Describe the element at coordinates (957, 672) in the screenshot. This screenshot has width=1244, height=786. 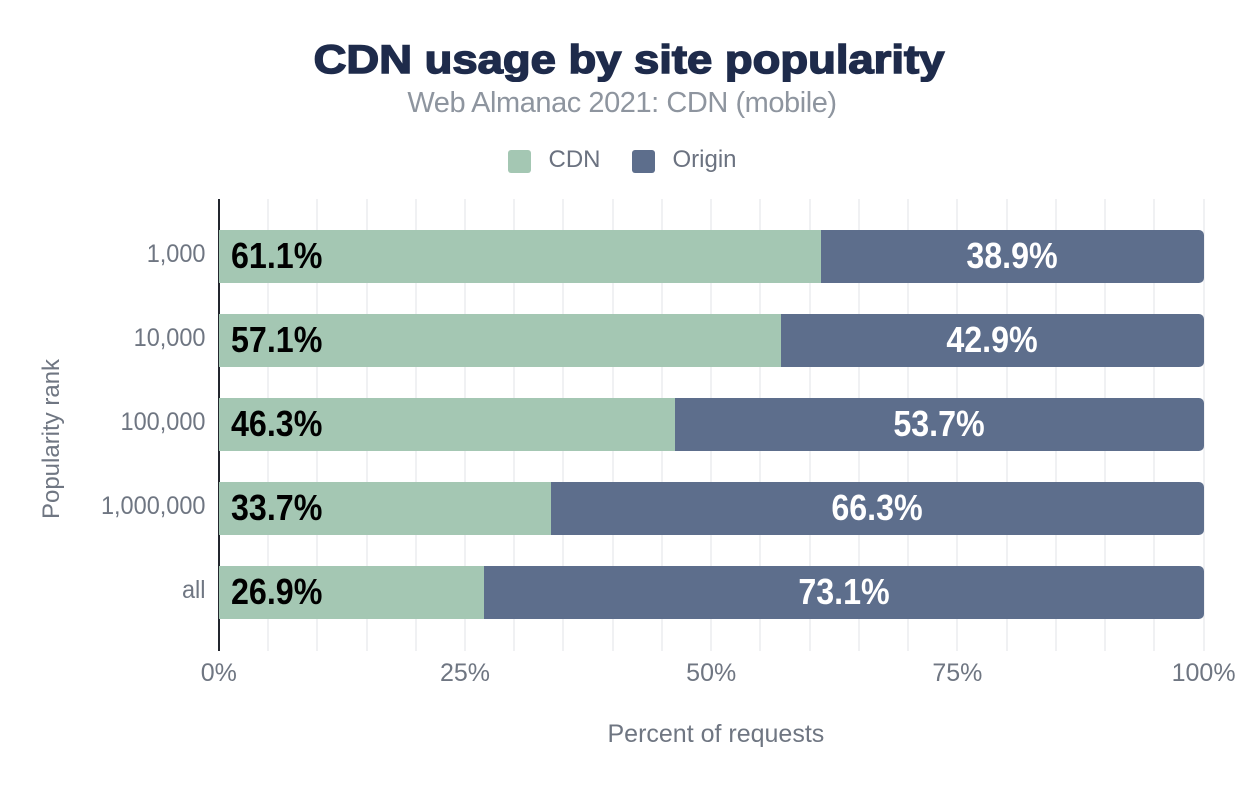
I see `x-tick-label-75pct: 75%` at that location.